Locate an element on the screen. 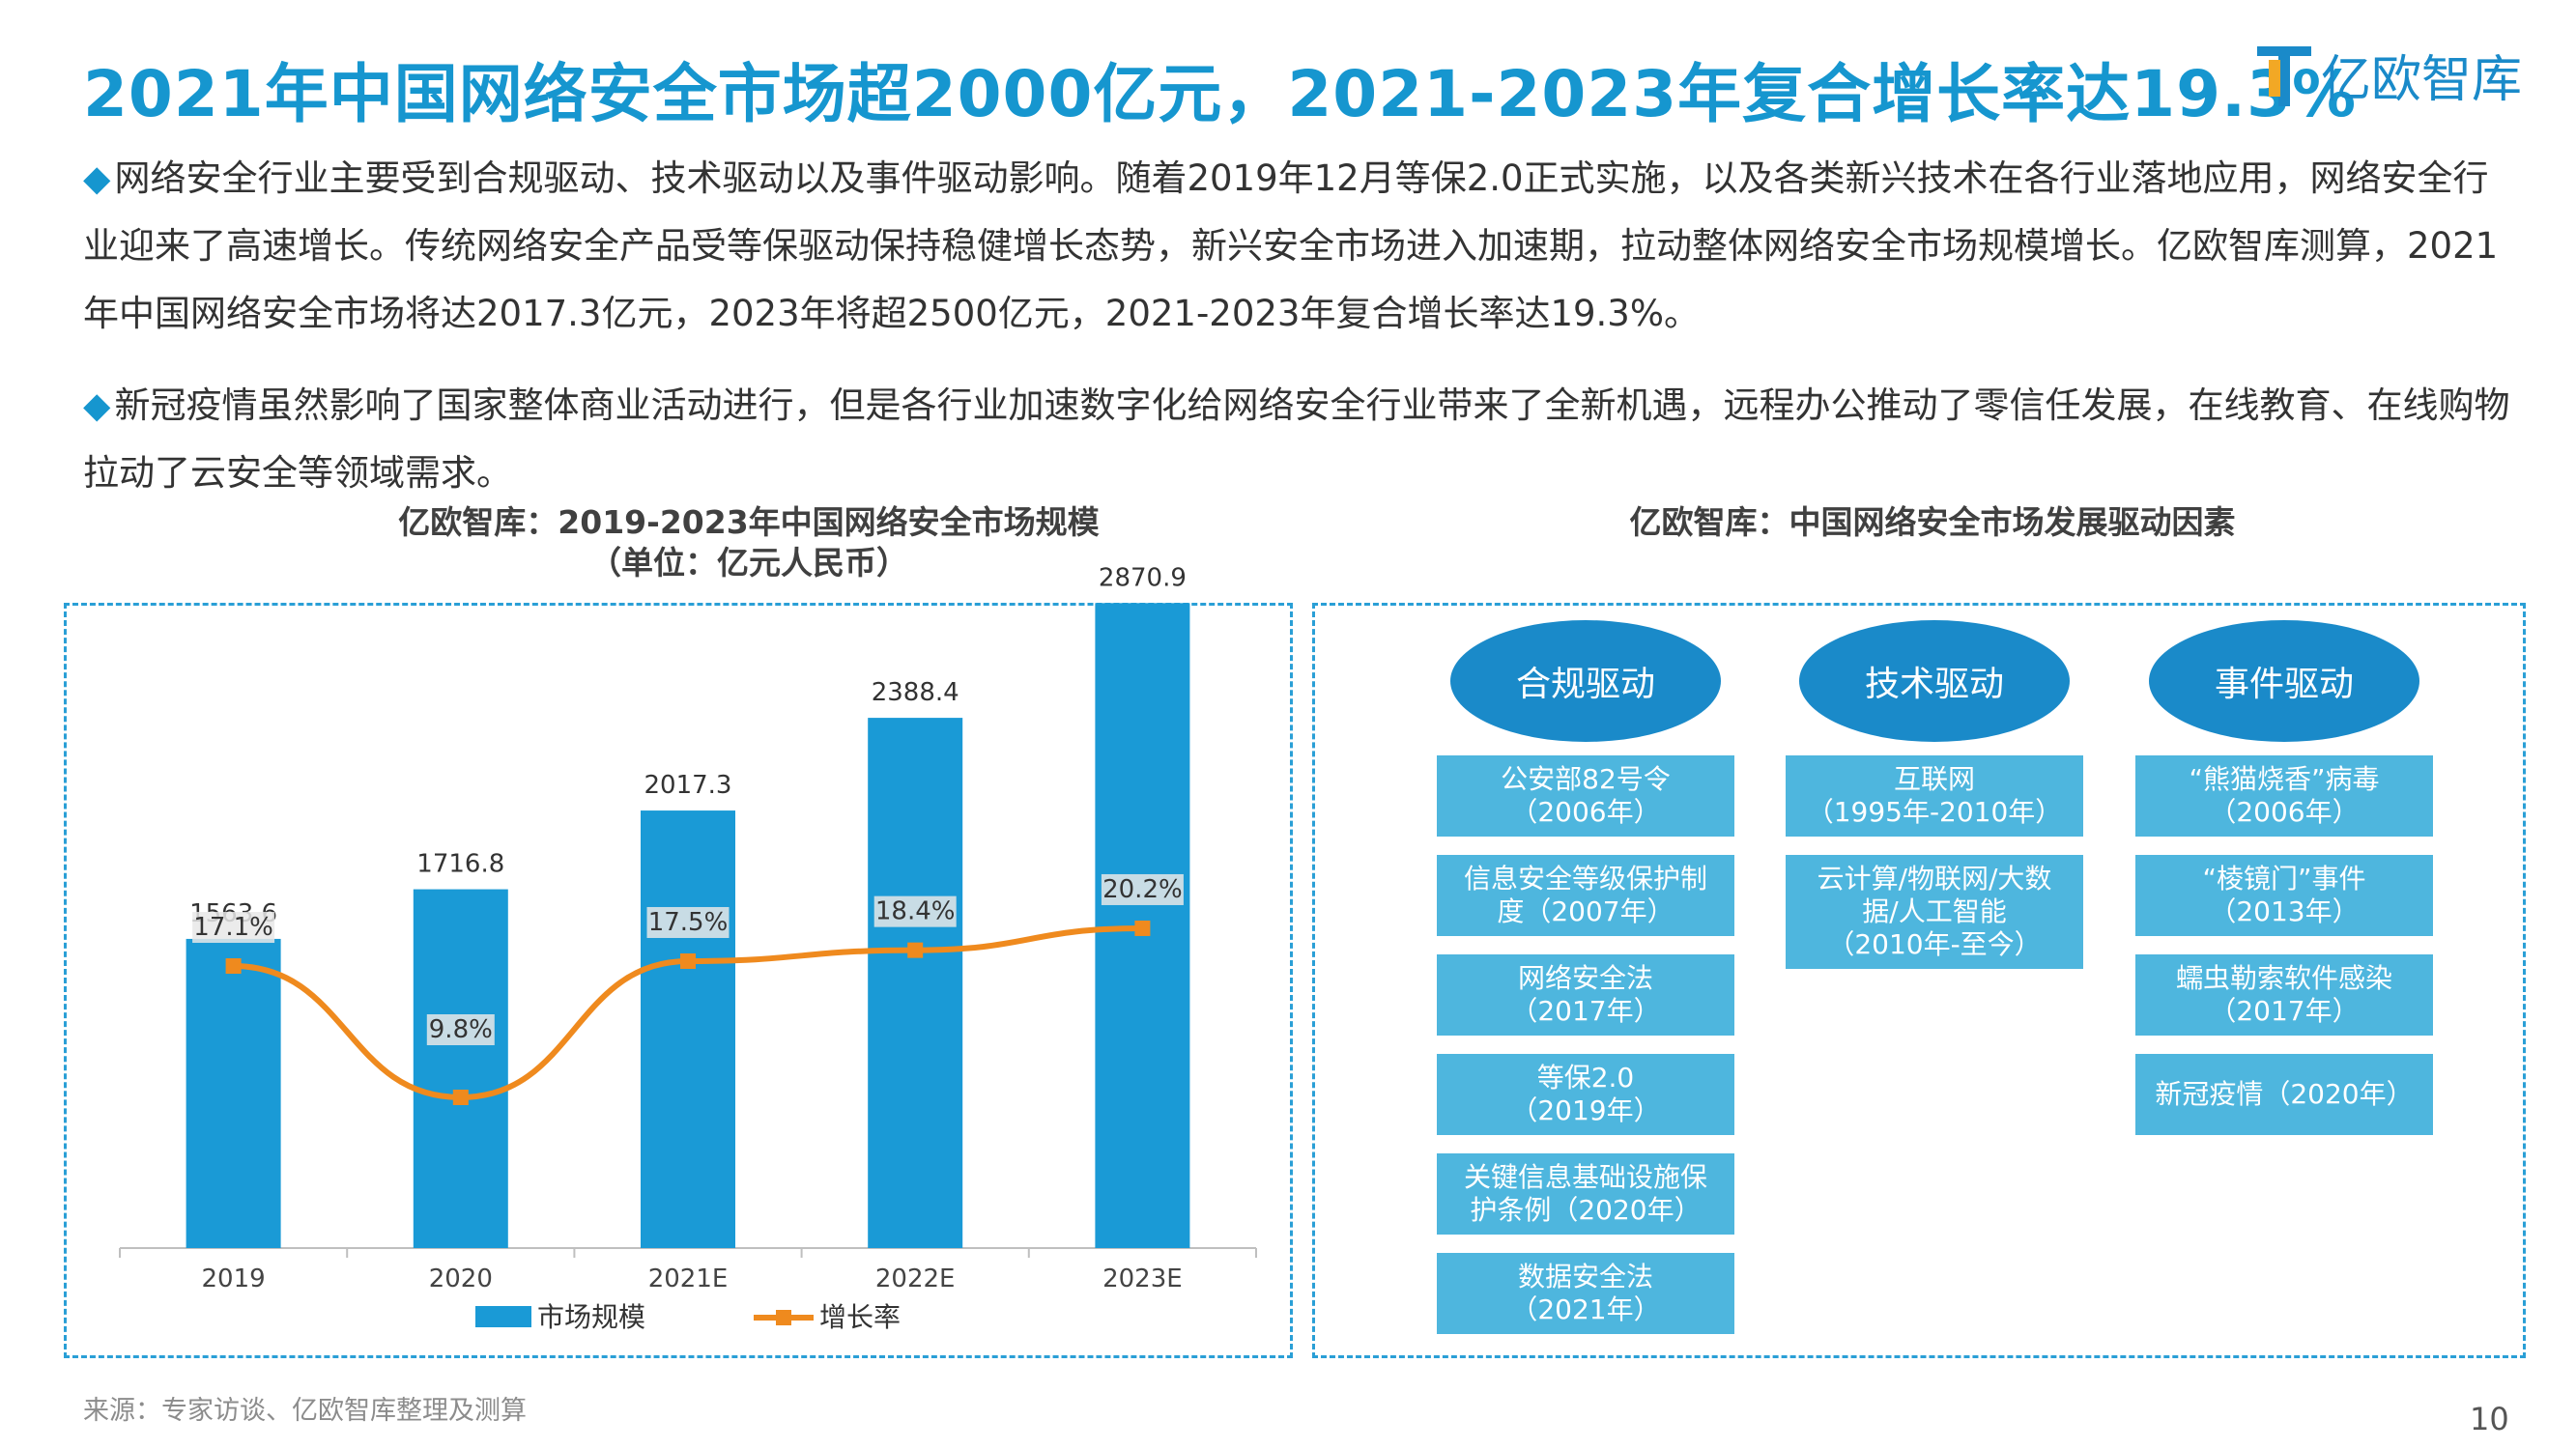 The height and width of the screenshot is (1449, 2576). left-chart-title-line2: （单位：亿元人民币） is located at coordinates (749, 563).